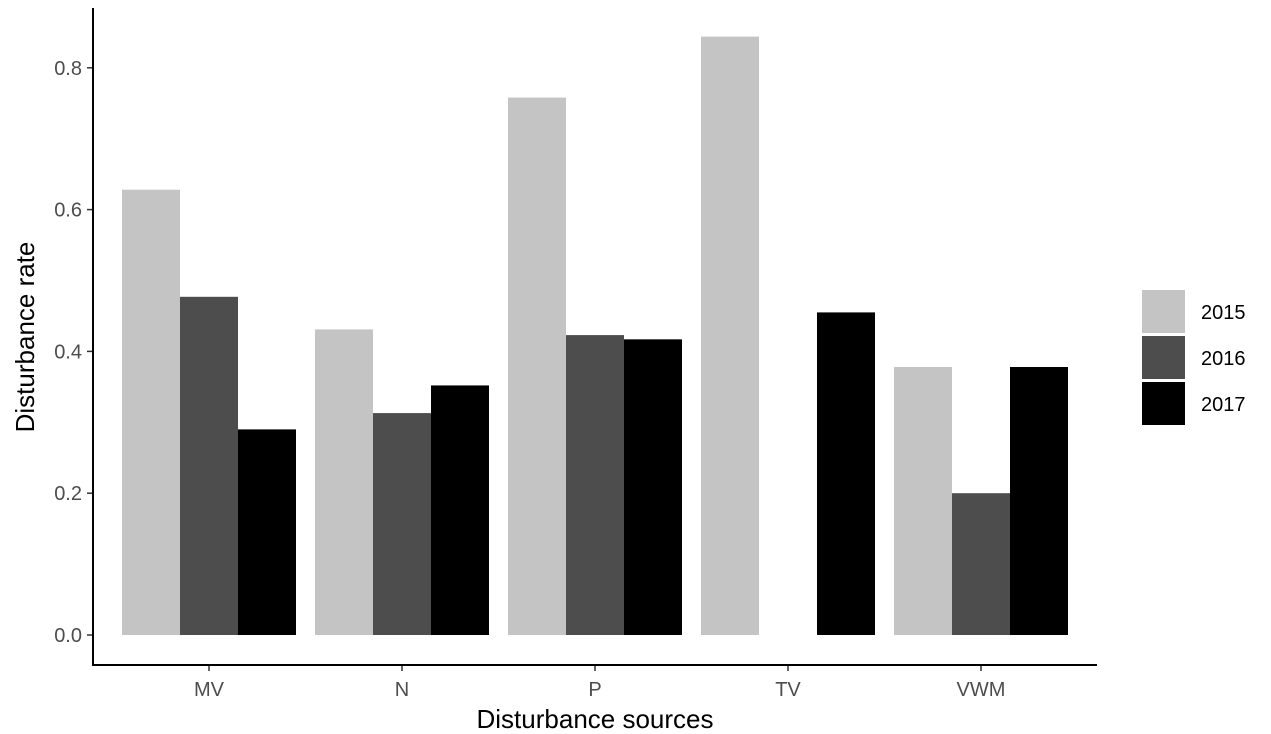 The height and width of the screenshot is (734, 1271). I want to click on x-tick-label: P, so click(594, 690).